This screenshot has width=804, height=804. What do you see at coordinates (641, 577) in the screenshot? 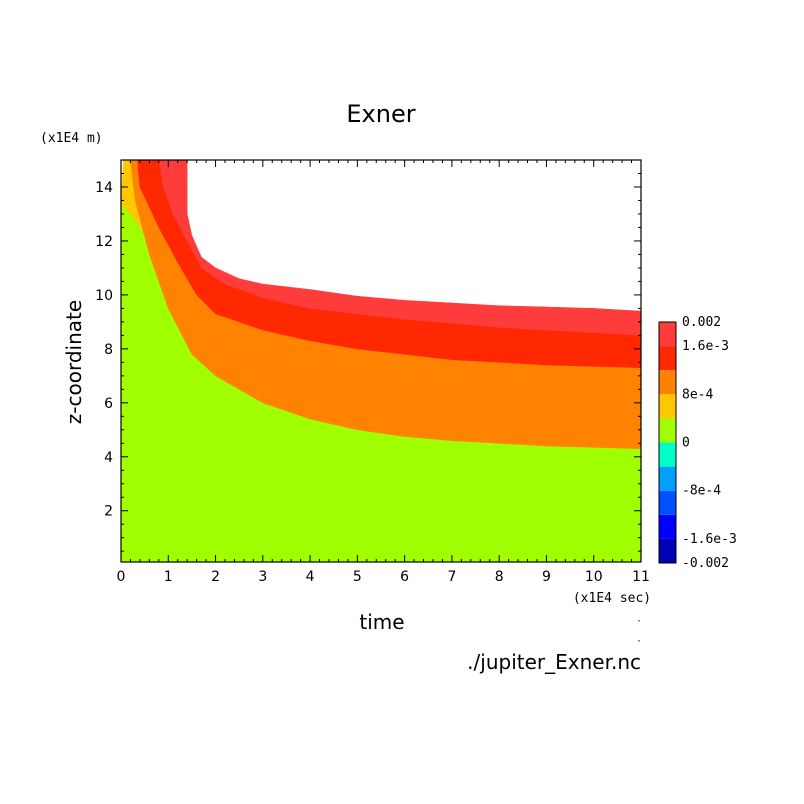
I see `x-tick-label: 11` at bounding box center [641, 577].